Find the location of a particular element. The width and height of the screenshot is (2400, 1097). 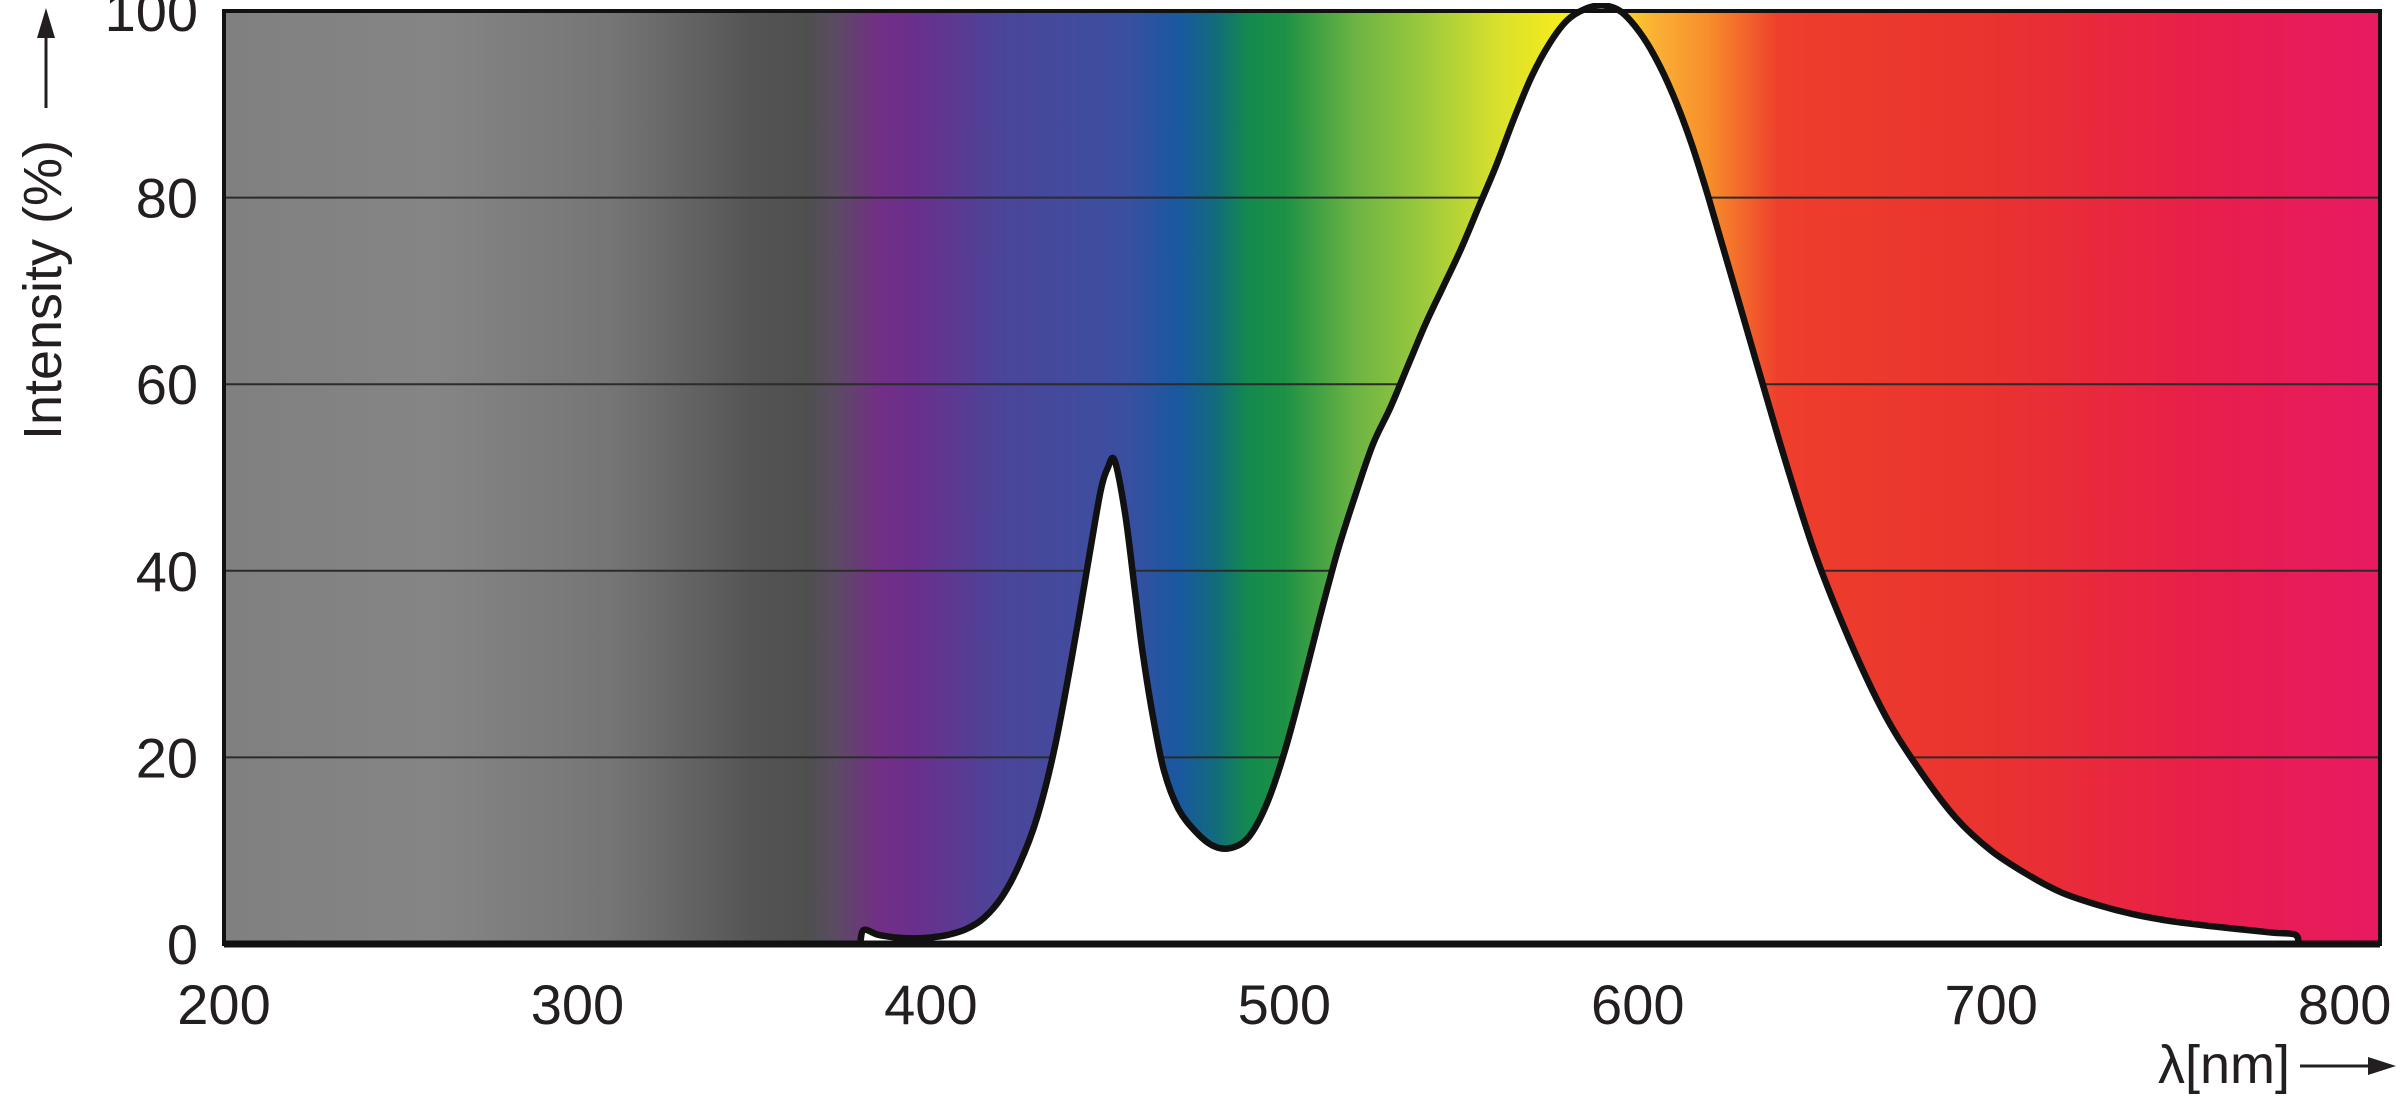

y-tick-label-80: 80 is located at coordinates (167, 198).